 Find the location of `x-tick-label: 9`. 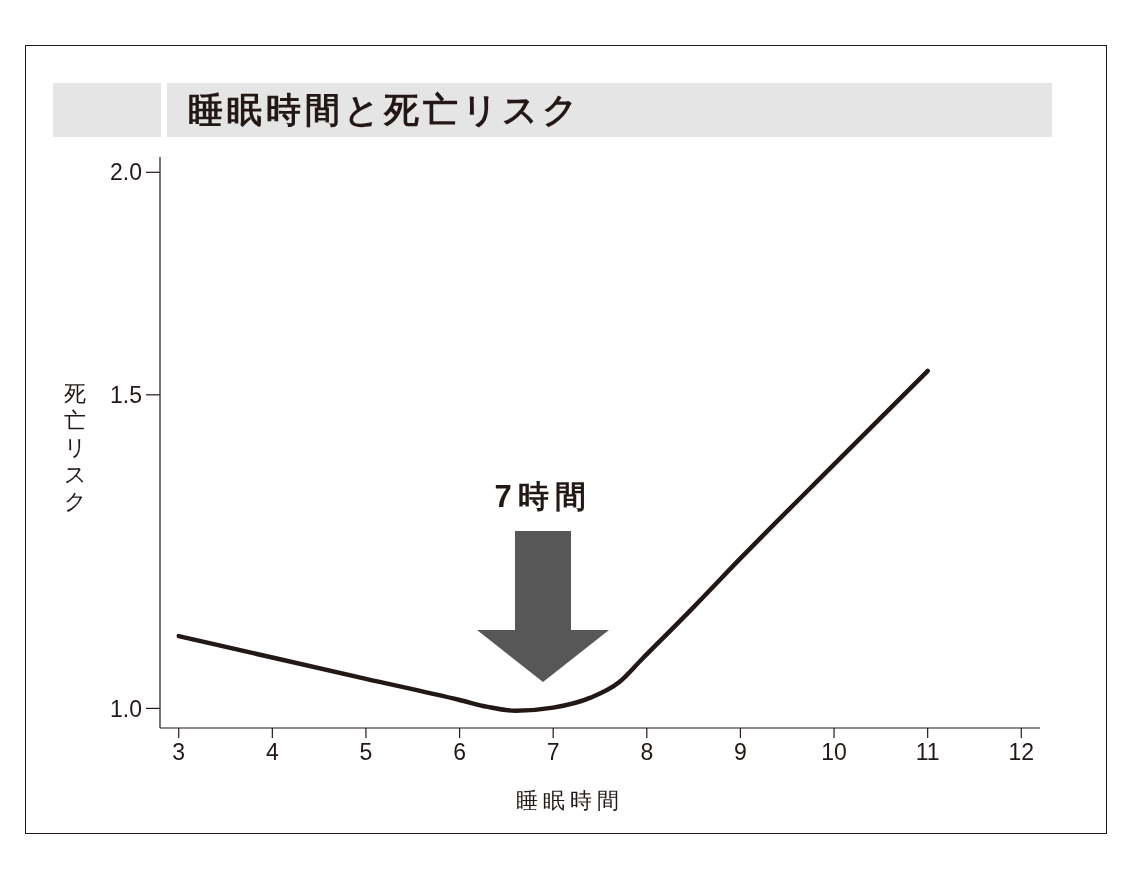

x-tick-label: 9 is located at coordinates (740, 752).